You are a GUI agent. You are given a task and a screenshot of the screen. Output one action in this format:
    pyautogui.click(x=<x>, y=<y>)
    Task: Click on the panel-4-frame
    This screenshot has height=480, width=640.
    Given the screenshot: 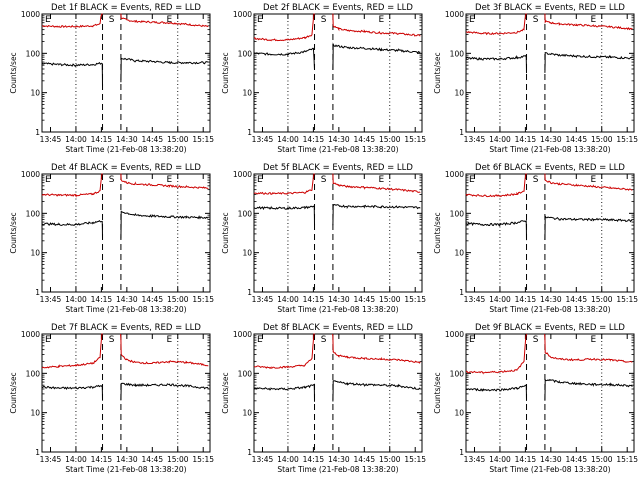 What is the action you would take?
    pyautogui.click(x=126, y=233)
    